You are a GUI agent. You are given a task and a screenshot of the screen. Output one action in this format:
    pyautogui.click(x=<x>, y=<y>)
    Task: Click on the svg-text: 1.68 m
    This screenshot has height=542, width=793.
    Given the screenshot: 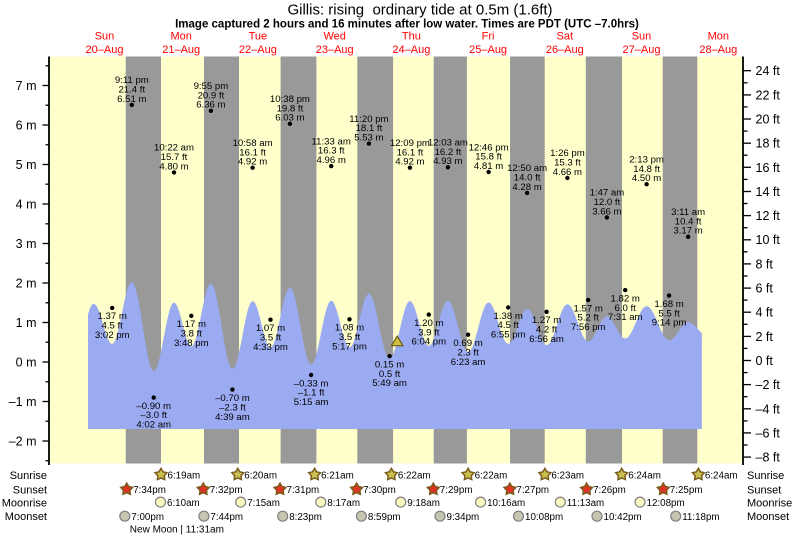 What is the action you would take?
    pyautogui.click(x=668, y=304)
    